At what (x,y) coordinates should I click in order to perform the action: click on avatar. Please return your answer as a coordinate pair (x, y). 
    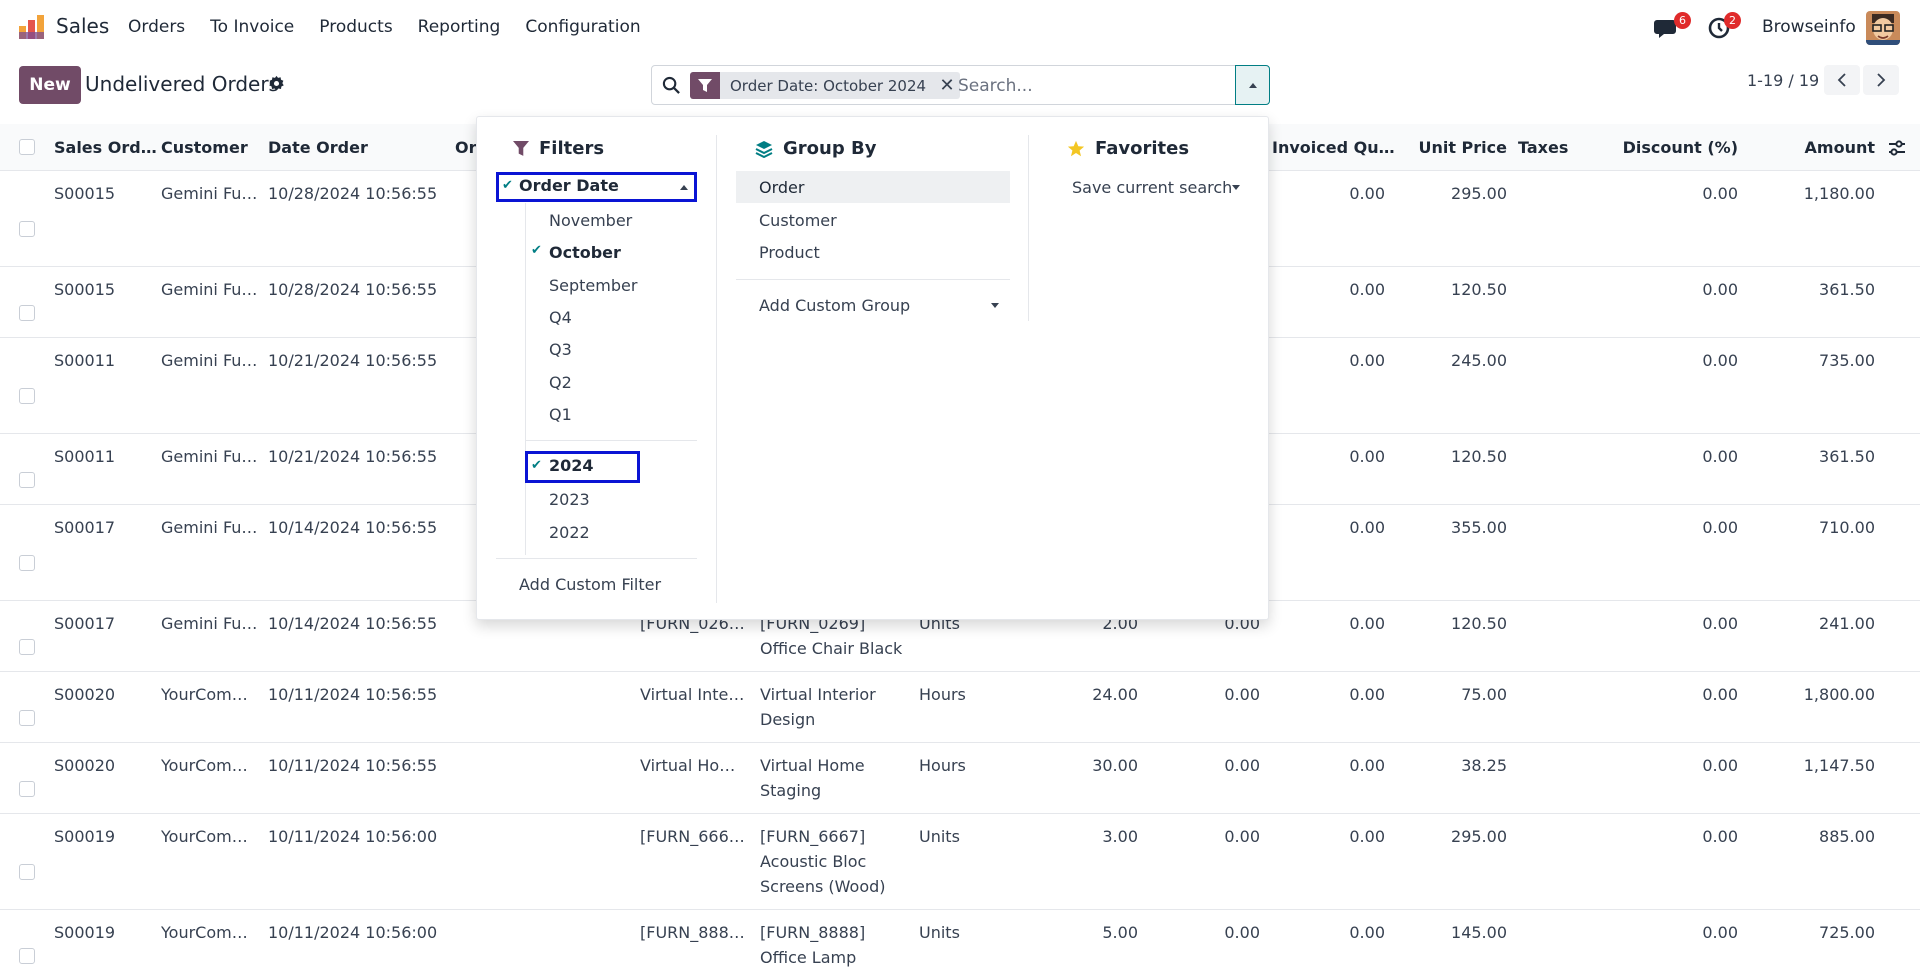
    Looking at the image, I should click on (1883, 28).